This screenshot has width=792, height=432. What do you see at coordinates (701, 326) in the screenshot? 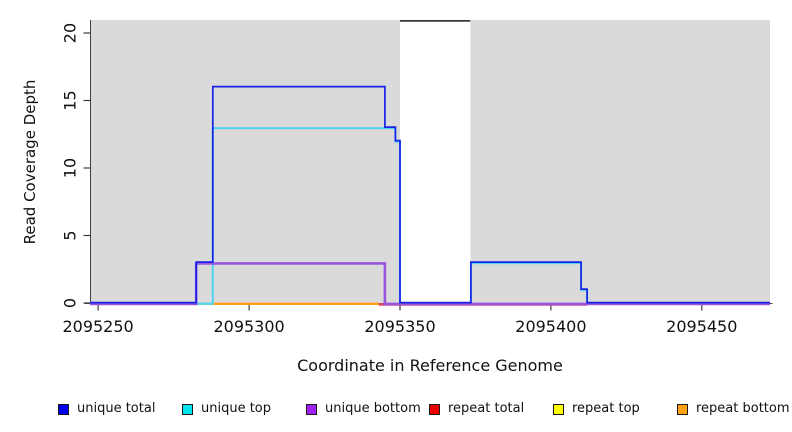
I see `x-tick-label: 2095450` at bounding box center [701, 326].